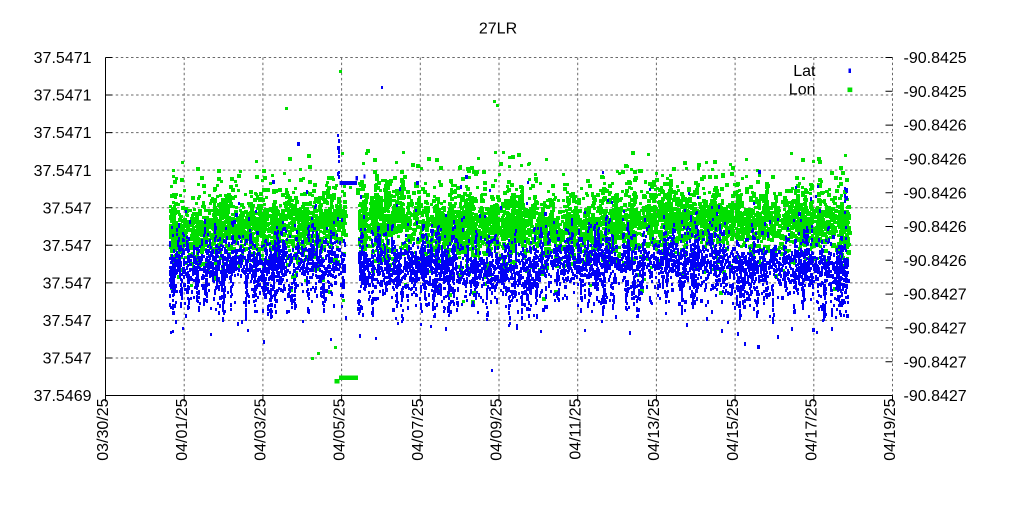  Describe the element at coordinates (812, 429) in the screenshot. I see `svg-text: 04/17/25` at that location.